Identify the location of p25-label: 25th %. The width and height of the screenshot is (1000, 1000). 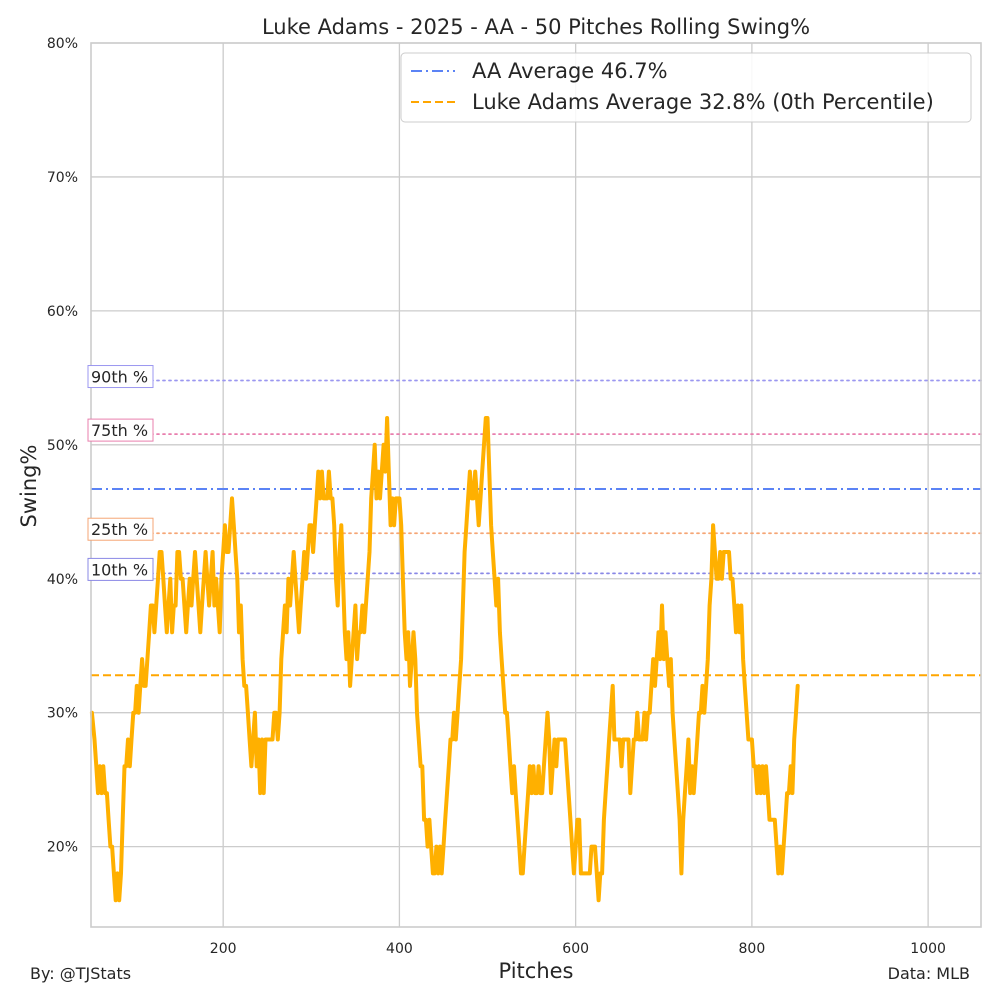
(120, 529).